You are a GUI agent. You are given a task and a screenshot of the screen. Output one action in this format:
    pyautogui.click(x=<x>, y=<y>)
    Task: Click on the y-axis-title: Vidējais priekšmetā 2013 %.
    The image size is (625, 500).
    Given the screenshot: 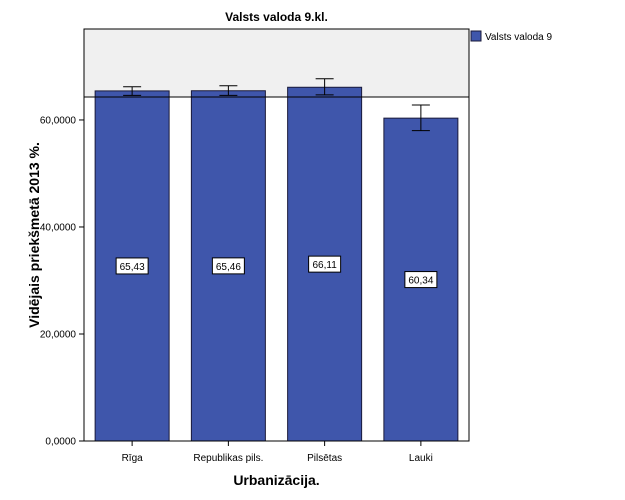 What is the action you would take?
    pyautogui.click(x=34, y=235)
    